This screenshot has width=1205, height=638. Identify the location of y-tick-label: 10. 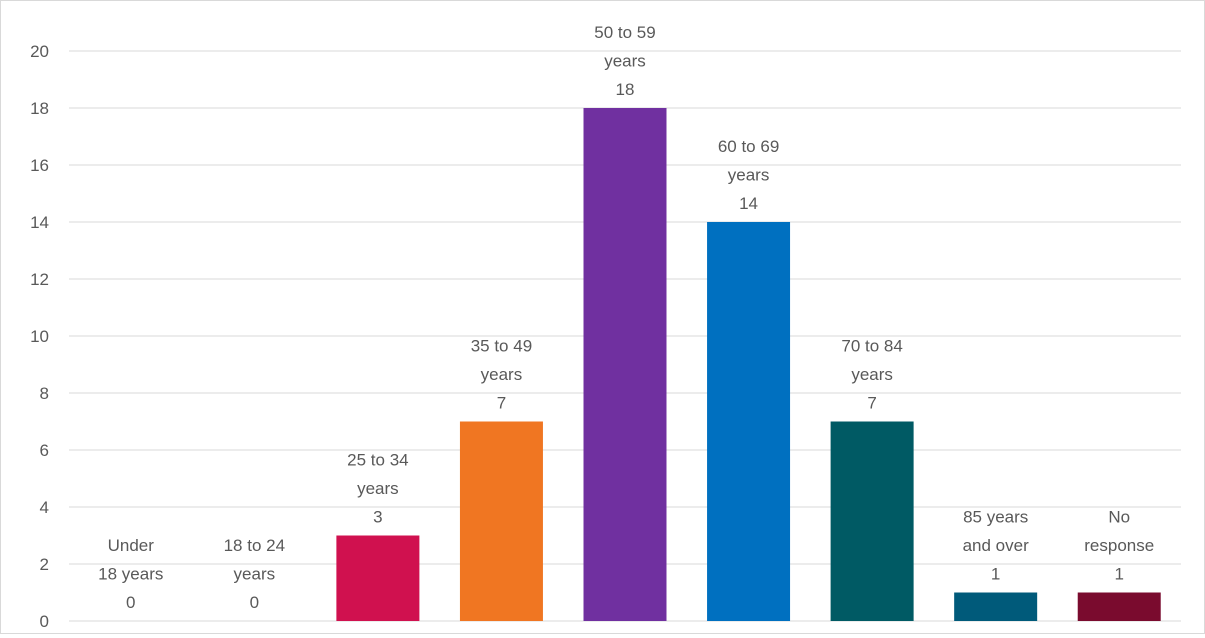
(39, 336).